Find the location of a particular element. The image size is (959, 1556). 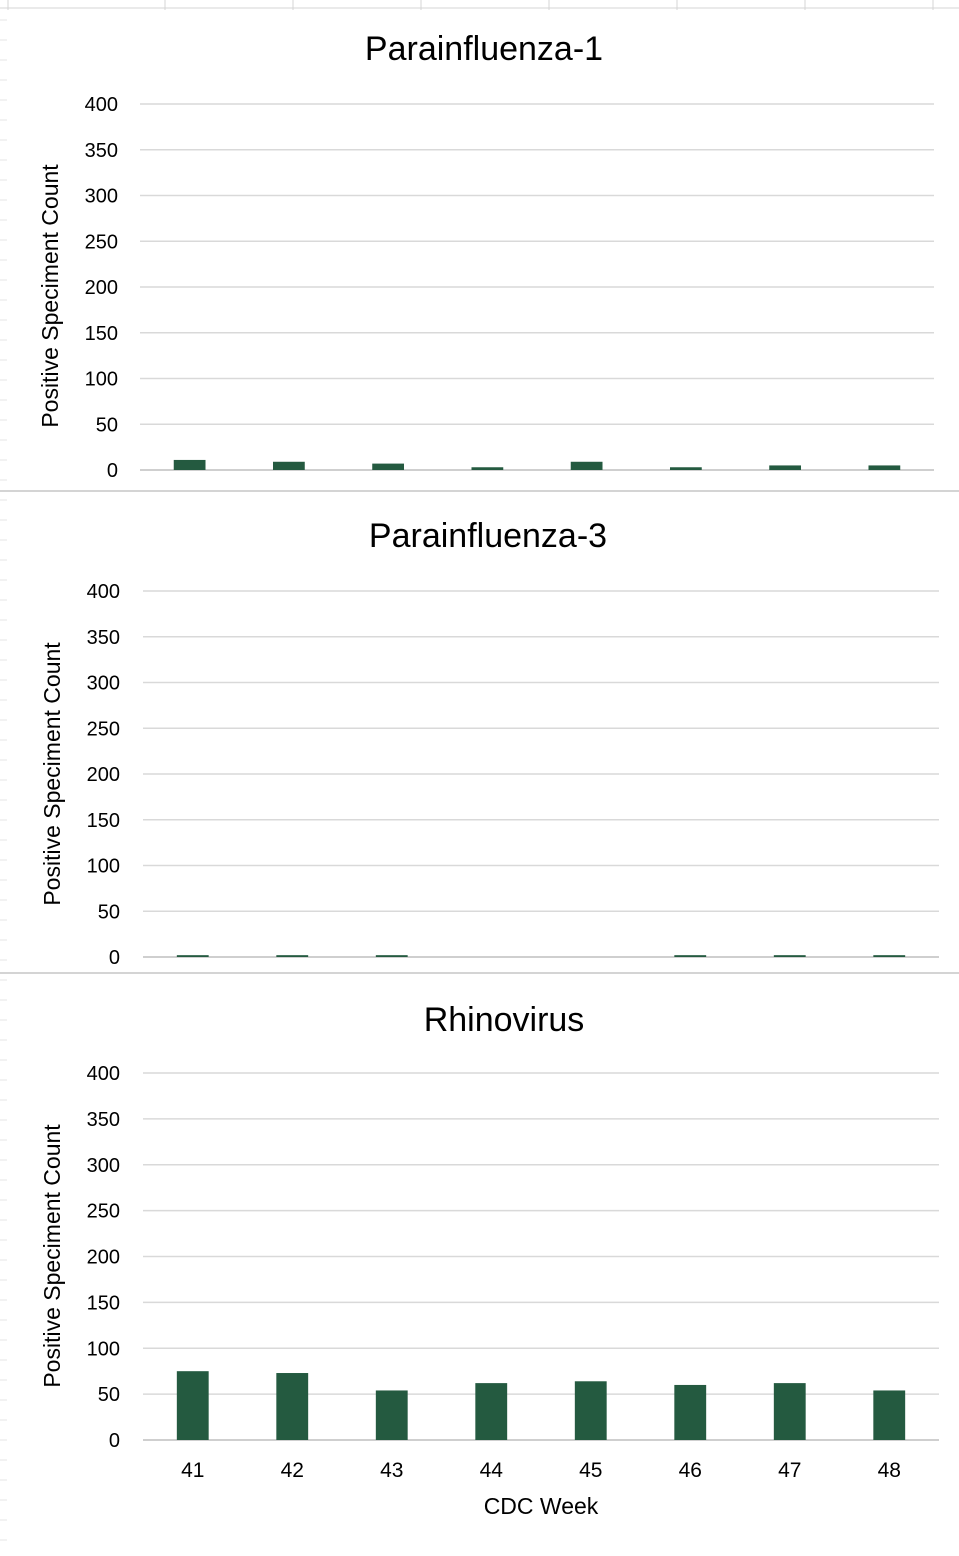

x-axis-label: CDC Week is located at coordinates (541, 1506).